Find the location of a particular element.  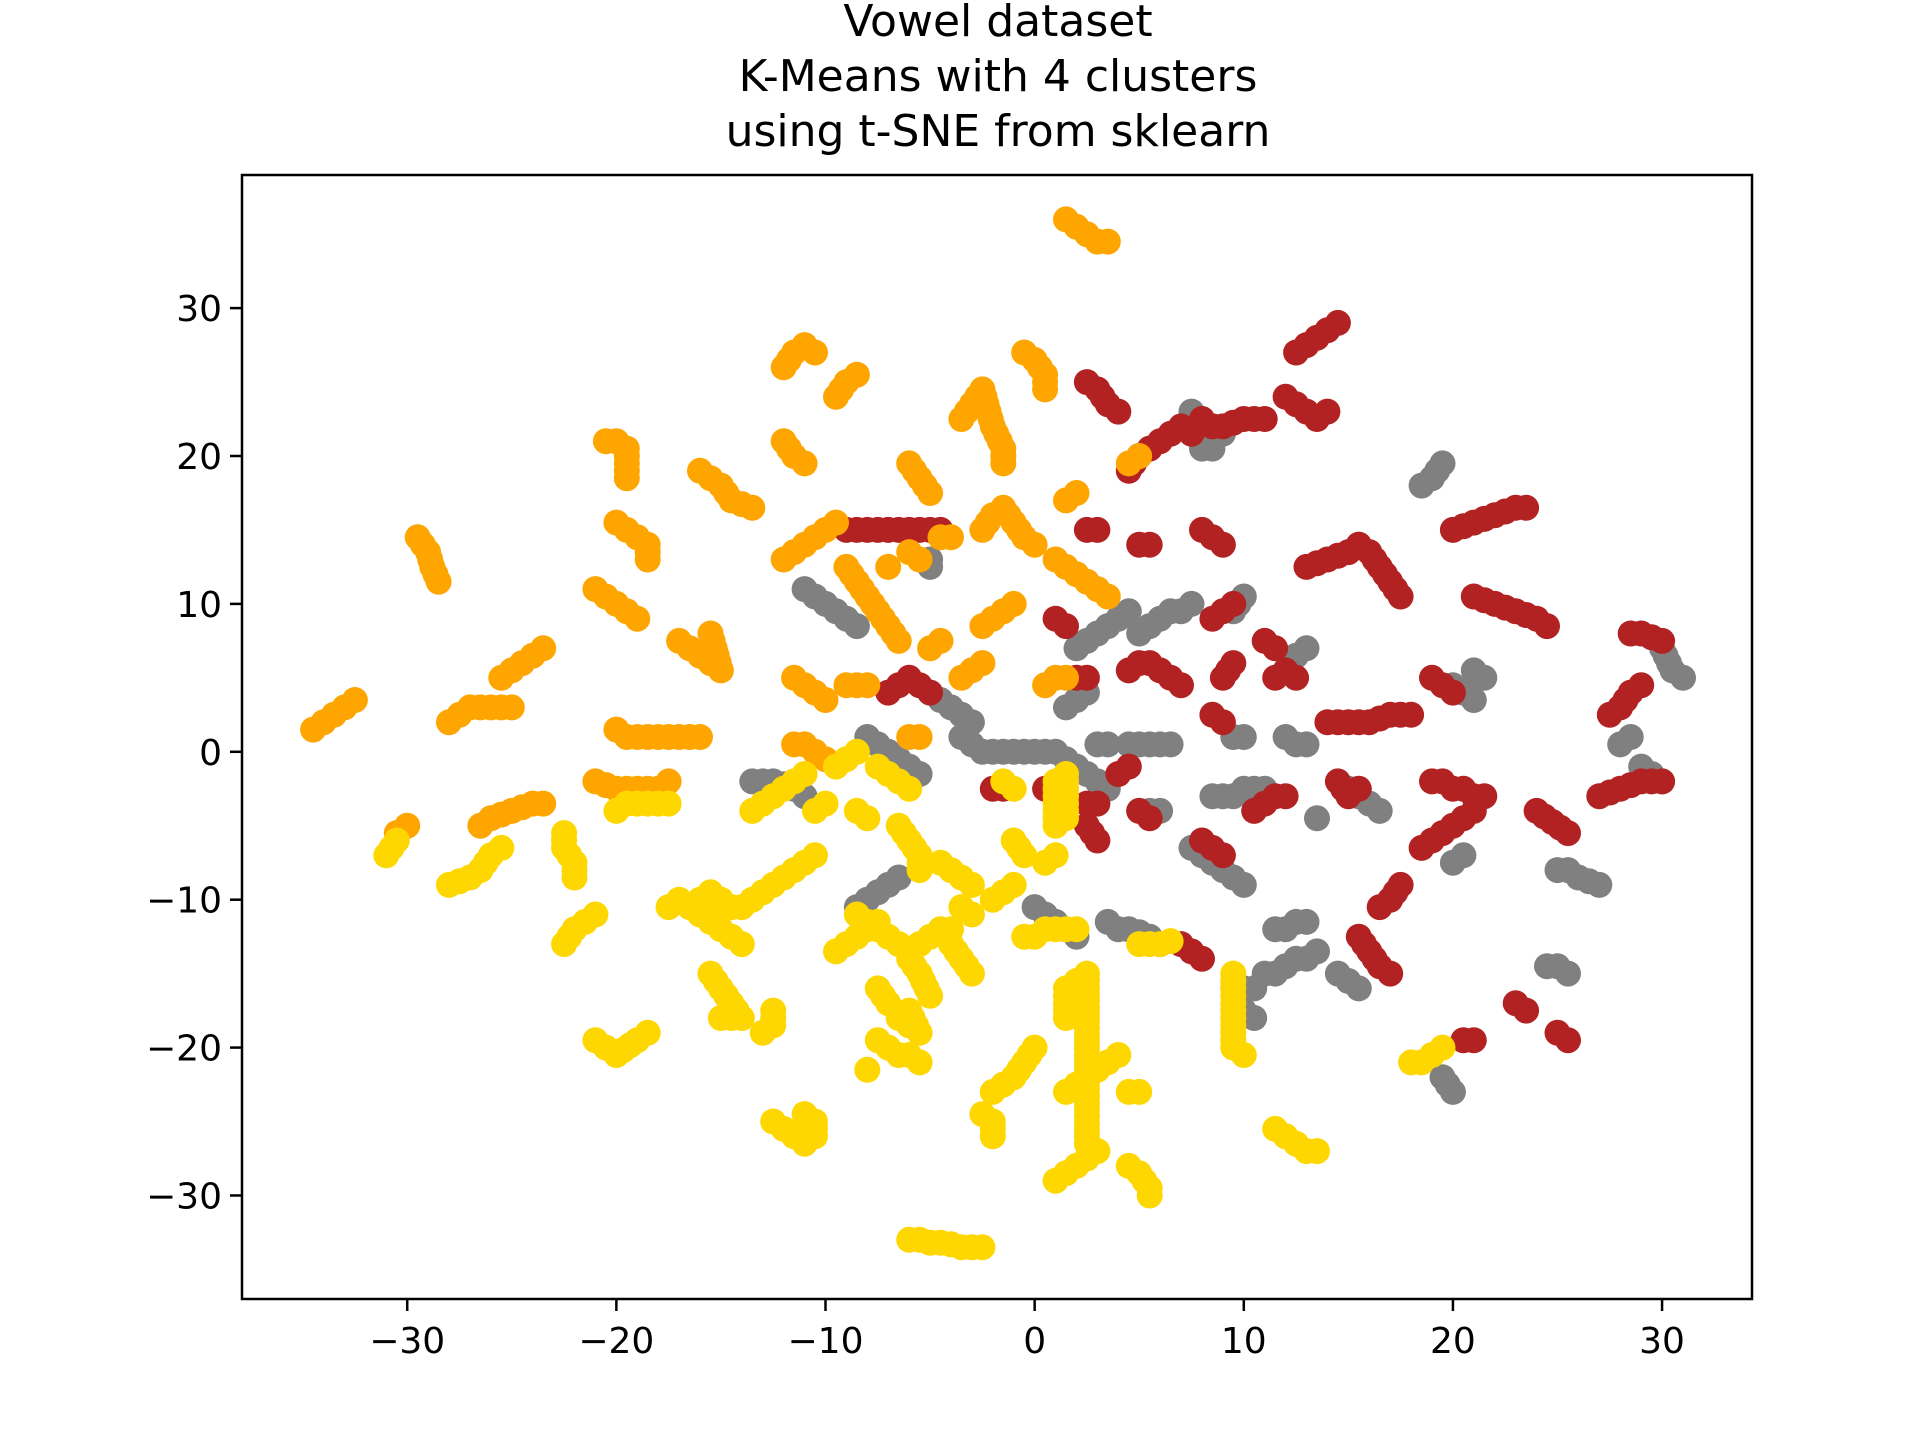

y-tick-label: −30 is located at coordinates (184, 1196).